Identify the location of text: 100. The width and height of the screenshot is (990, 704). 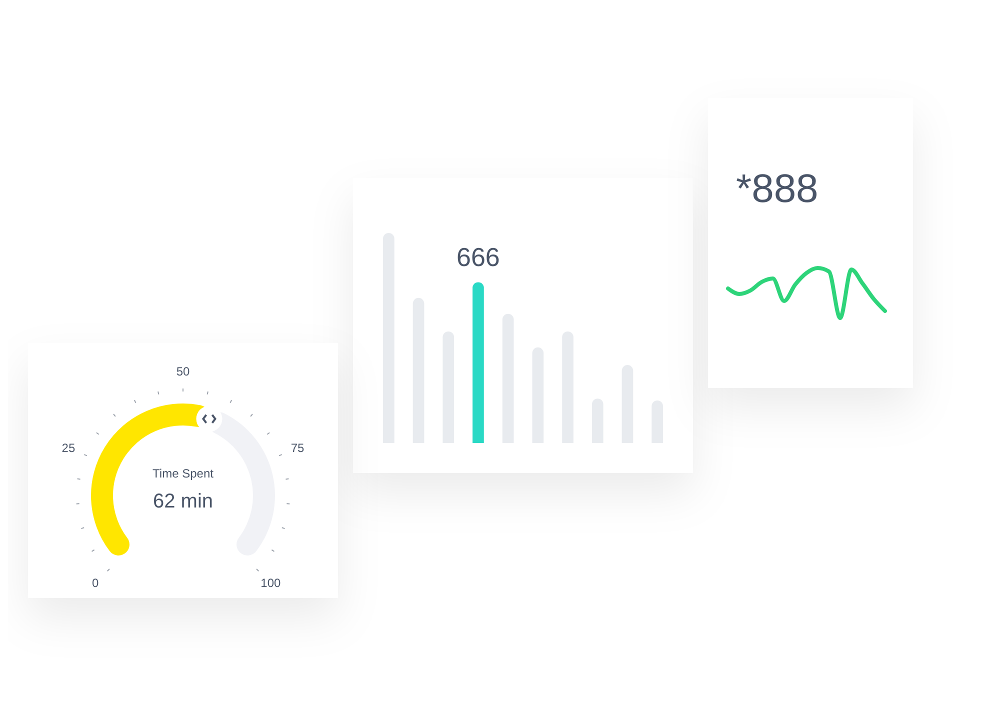
(271, 583).